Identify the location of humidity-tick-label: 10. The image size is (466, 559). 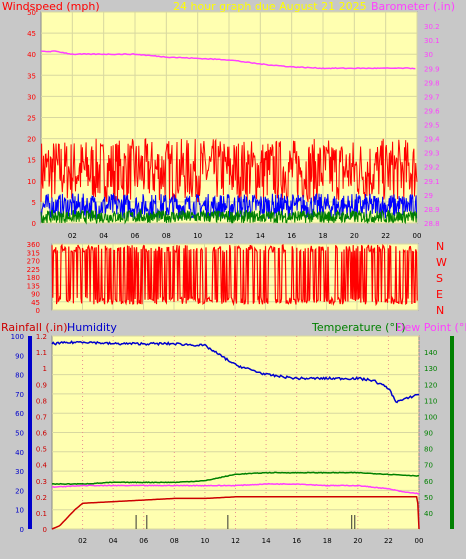
(19, 511).